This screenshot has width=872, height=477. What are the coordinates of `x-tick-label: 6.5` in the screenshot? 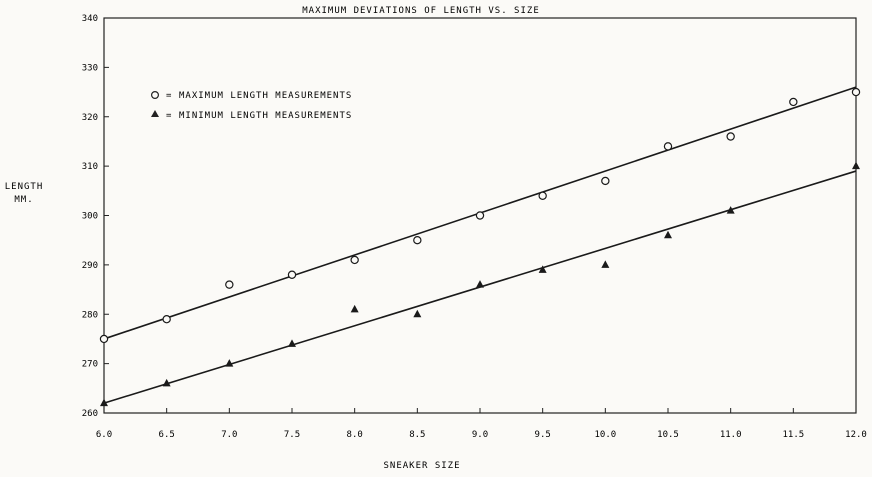 It's located at (167, 435).